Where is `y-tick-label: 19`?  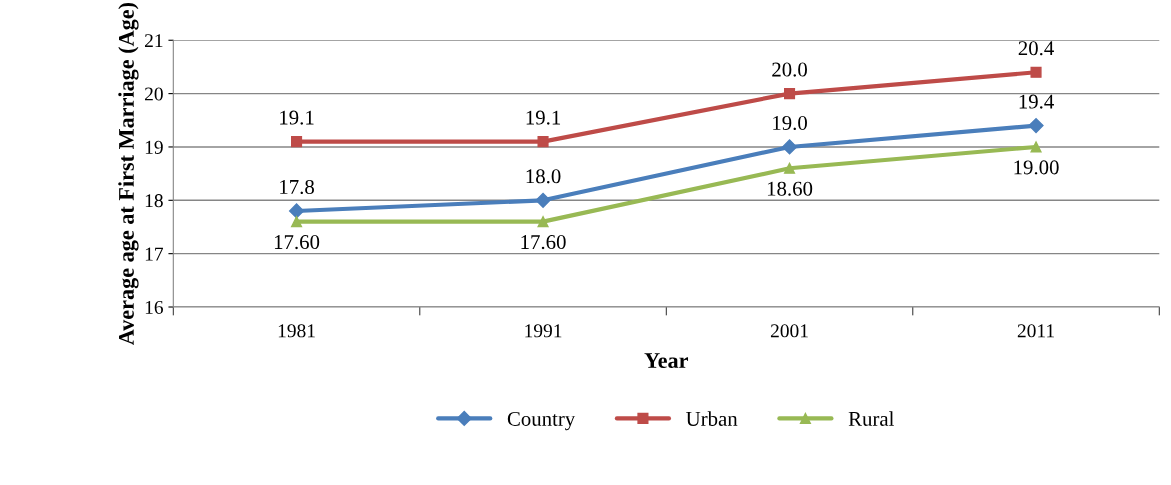 y-tick-label: 19 is located at coordinates (154, 147).